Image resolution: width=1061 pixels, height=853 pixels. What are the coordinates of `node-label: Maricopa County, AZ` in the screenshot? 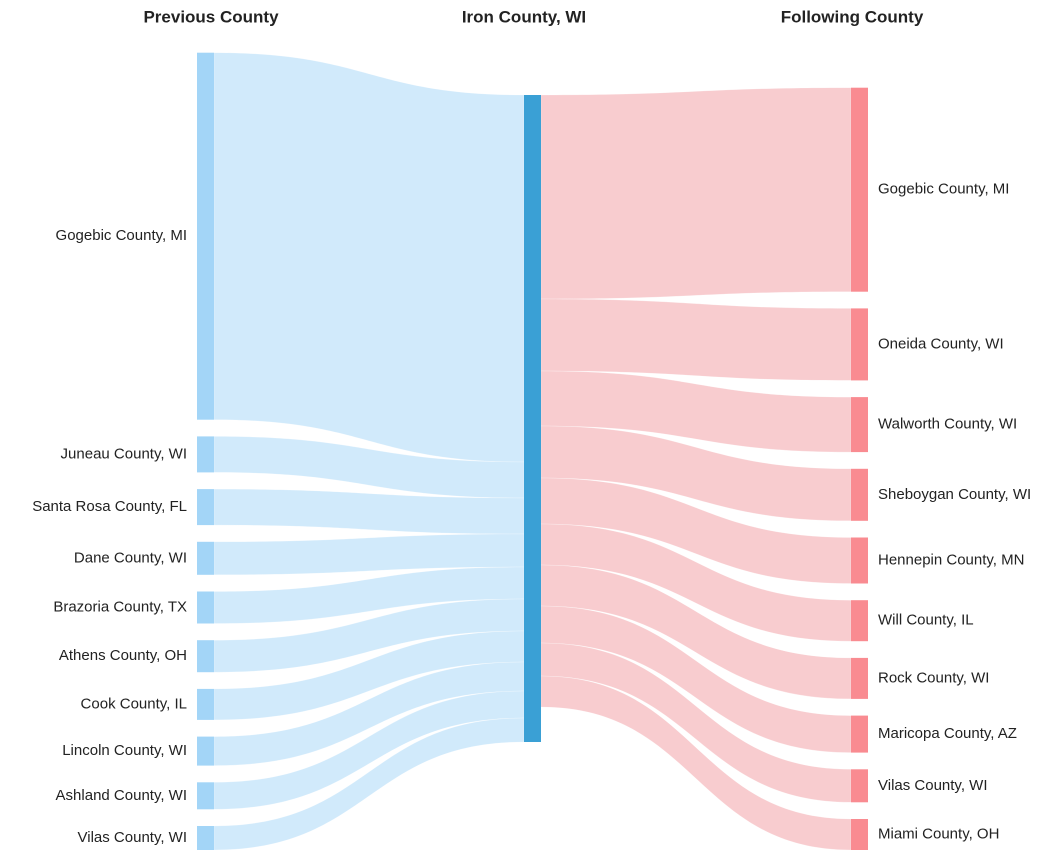 It's located at (947, 733).